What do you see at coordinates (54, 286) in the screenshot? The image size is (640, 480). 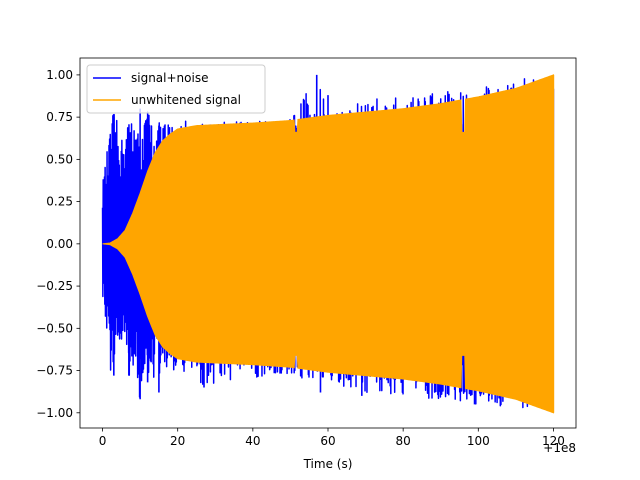 I see `y-tick-label: −0.25` at bounding box center [54, 286].